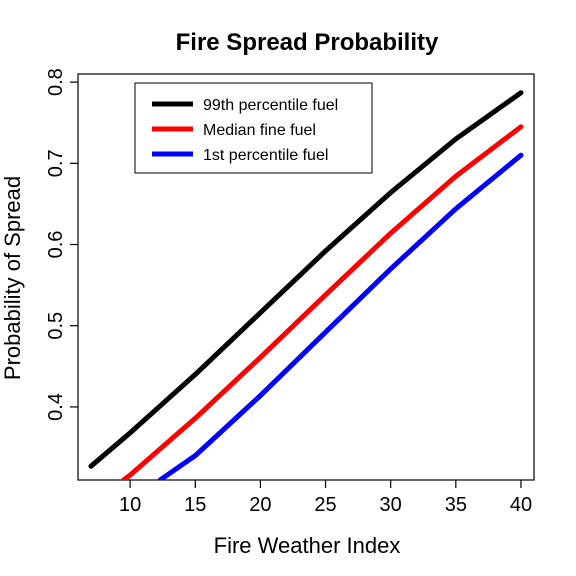 The image size is (576, 576). What do you see at coordinates (307, 545) in the screenshot?
I see `x-axis-label: Fire Weather Index` at bounding box center [307, 545].